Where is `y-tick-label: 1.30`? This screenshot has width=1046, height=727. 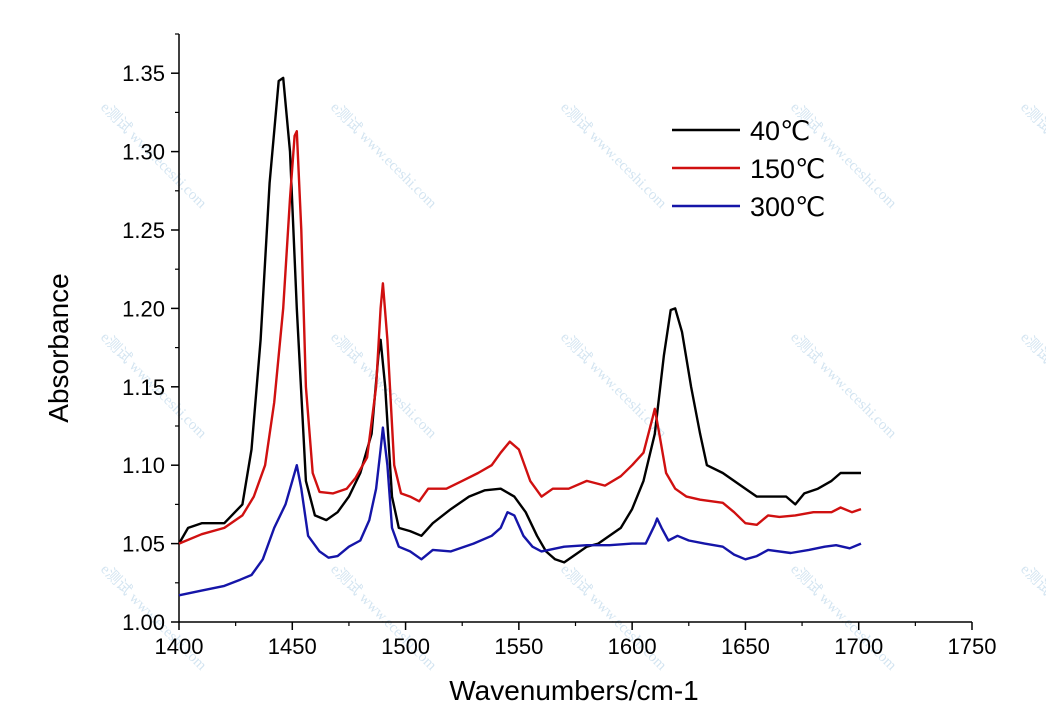
y-tick-label: 1.30 is located at coordinates (143, 152).